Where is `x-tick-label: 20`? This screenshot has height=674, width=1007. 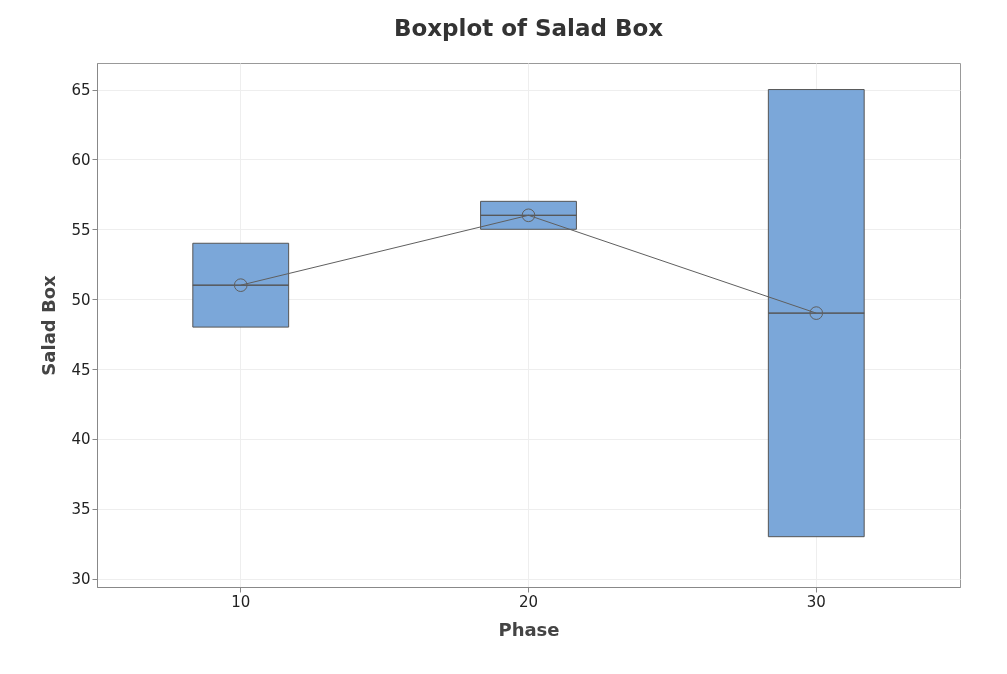
x-tick-label: 20 is located at coordinates (528, 601).